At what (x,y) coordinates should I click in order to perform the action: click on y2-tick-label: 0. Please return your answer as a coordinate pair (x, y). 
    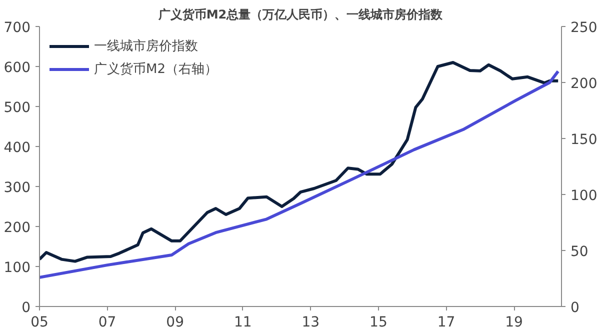
    Looking at the image, I should click on (575, 308).